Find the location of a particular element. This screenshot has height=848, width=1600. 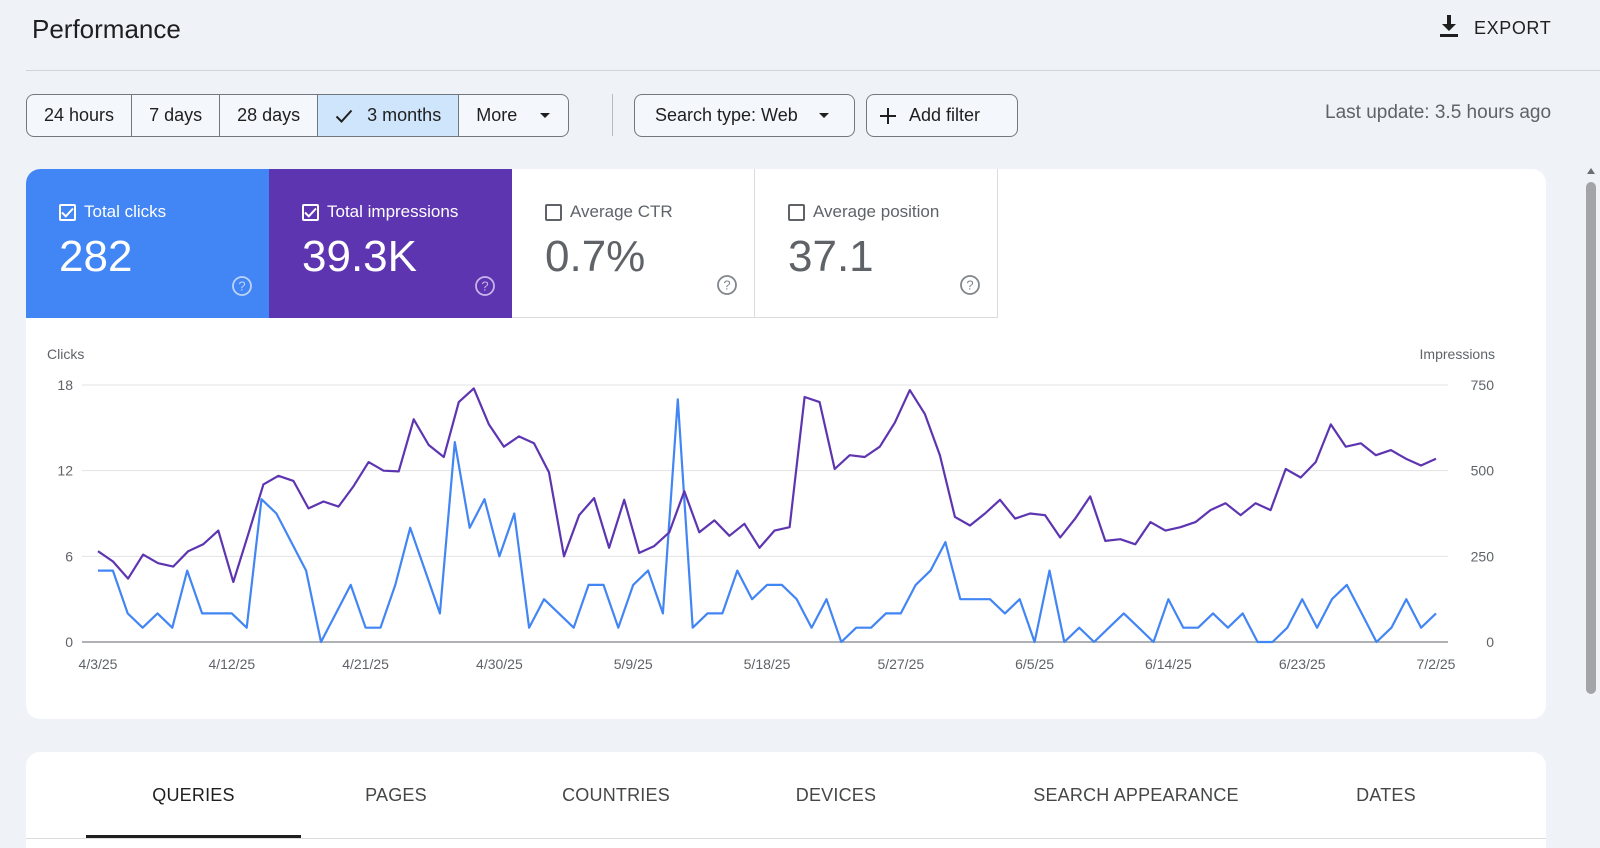

export-label: EXPORT is located at coordinates (1513, 28).